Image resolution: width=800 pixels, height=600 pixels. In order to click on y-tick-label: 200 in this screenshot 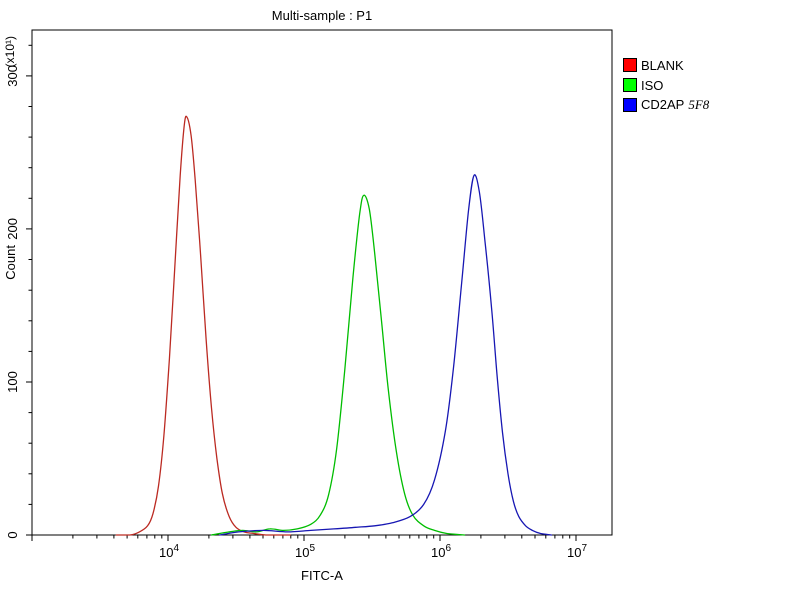, I will do `click(12, 229)`.